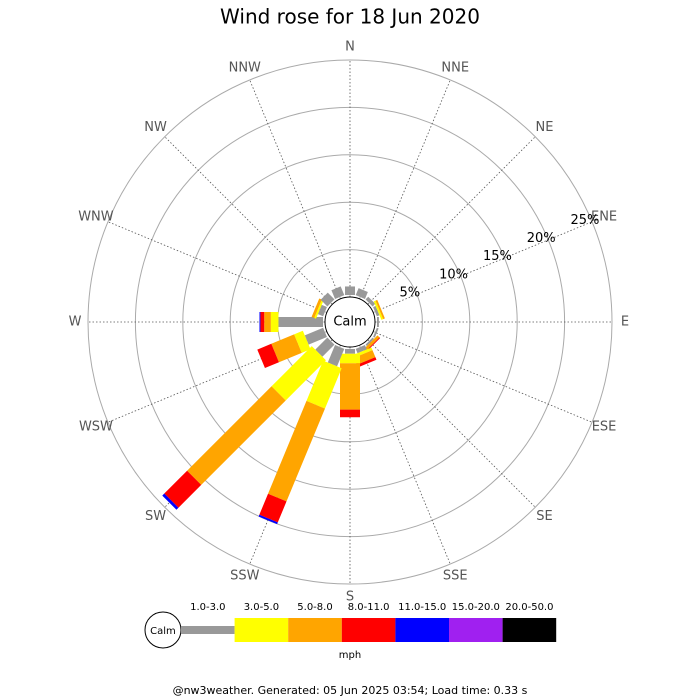 Image resolution: width=700 pixels, height=700 pixels. I want to click on legend-label: 15.0-20.0, so click(476, 607).